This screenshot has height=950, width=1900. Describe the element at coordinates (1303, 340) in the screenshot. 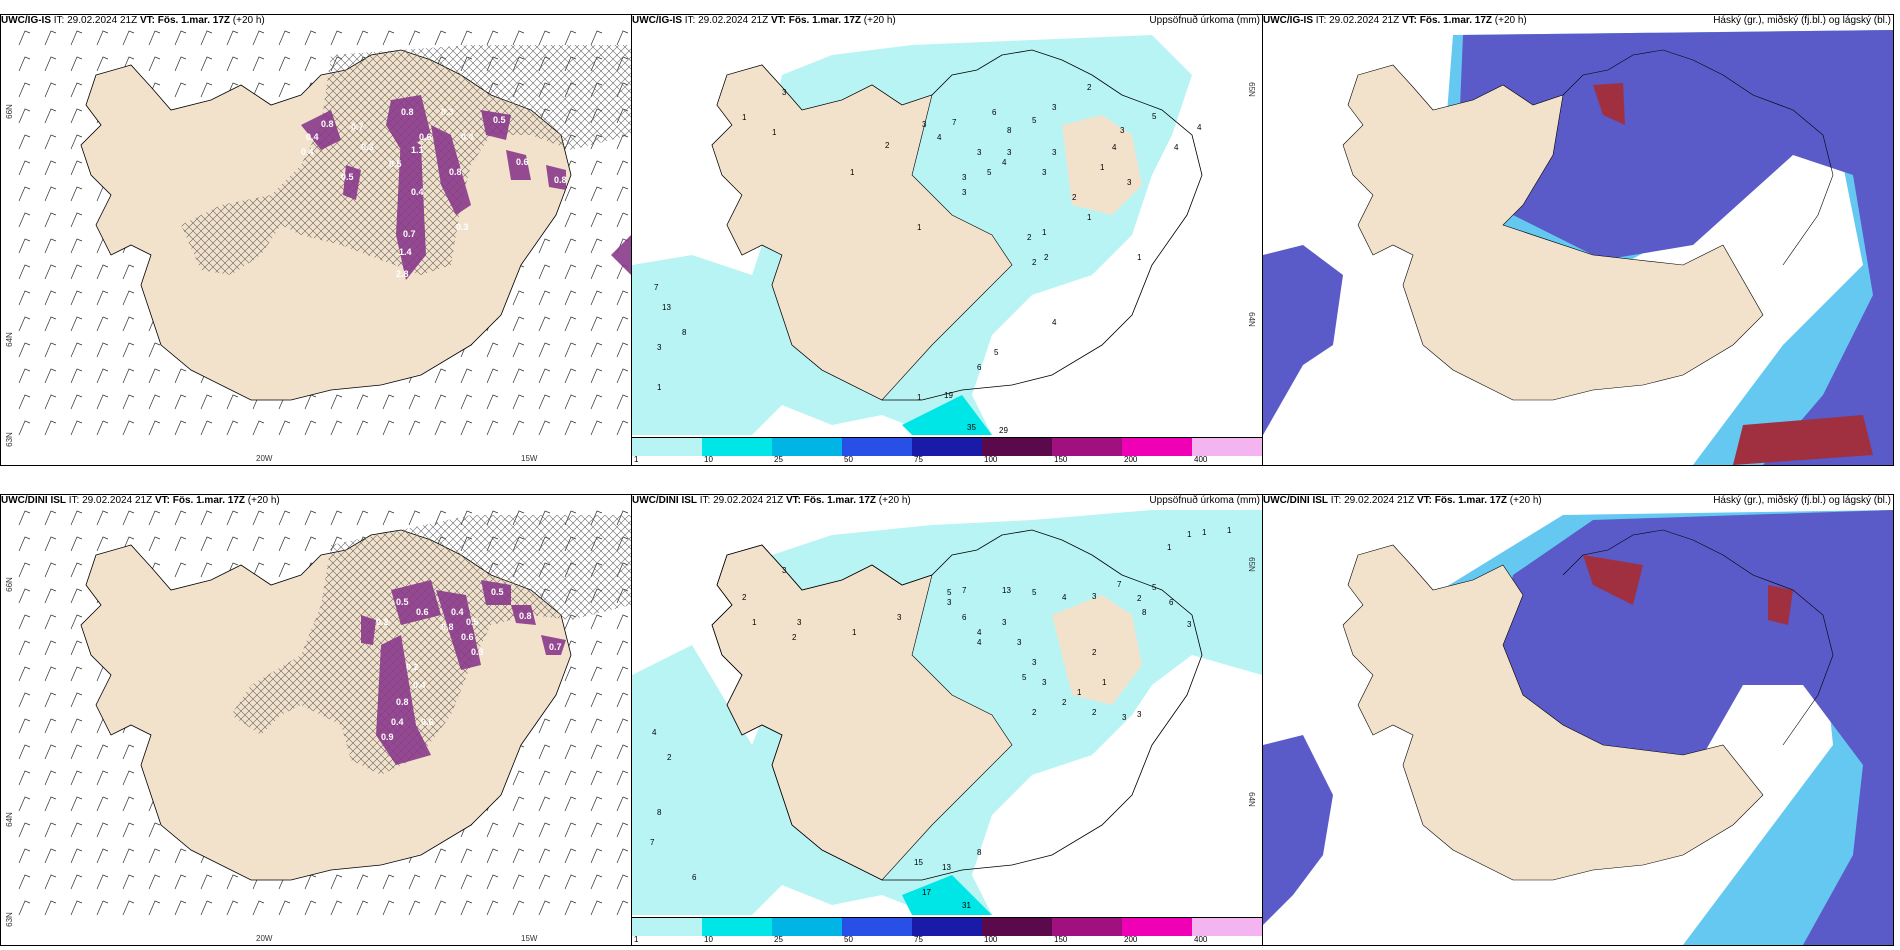

I see `cloud-left-band` at that location.